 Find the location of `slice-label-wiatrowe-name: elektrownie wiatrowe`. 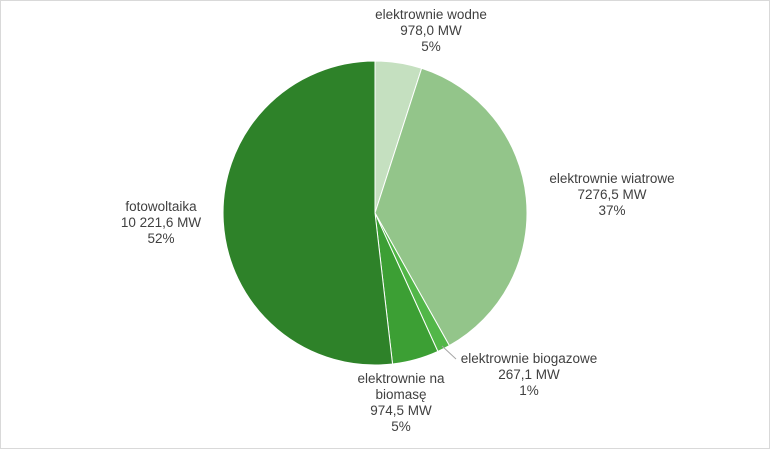

slice-label-wiatrowe-name: elektrownie wiatrowe is located at coordinates (612, 178).